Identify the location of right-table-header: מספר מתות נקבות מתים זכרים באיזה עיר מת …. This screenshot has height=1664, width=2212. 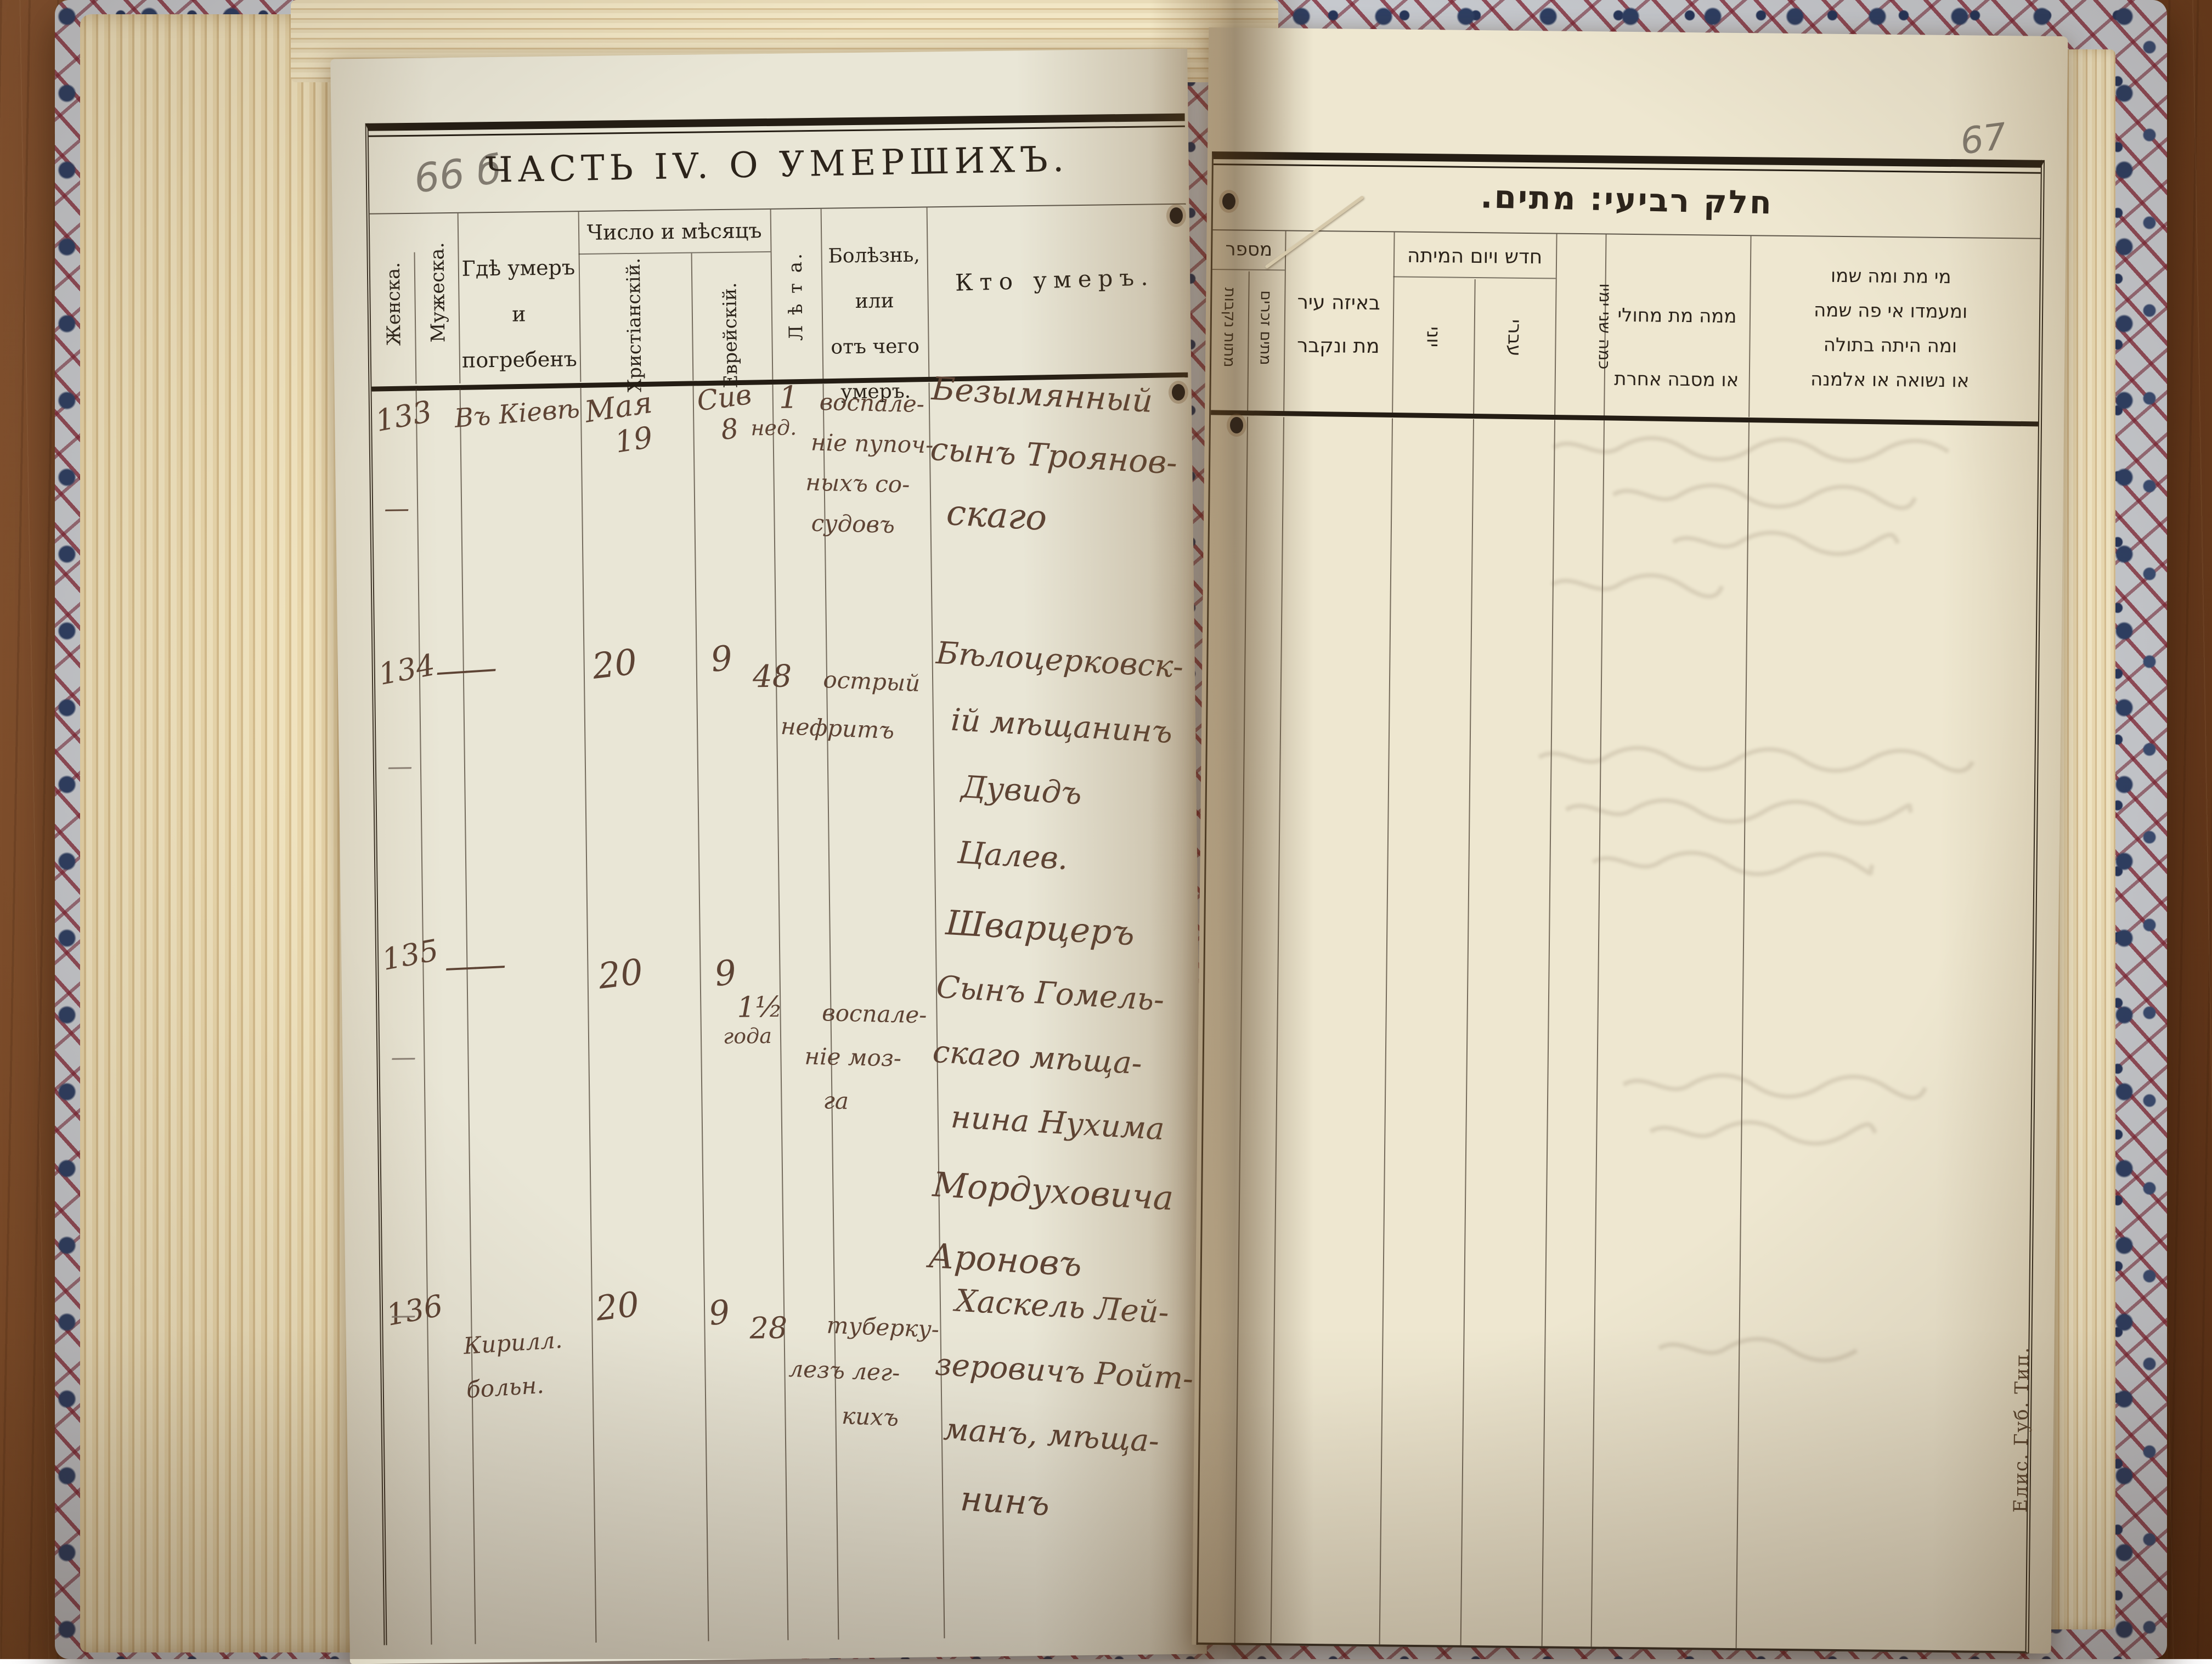
(1626, 325).